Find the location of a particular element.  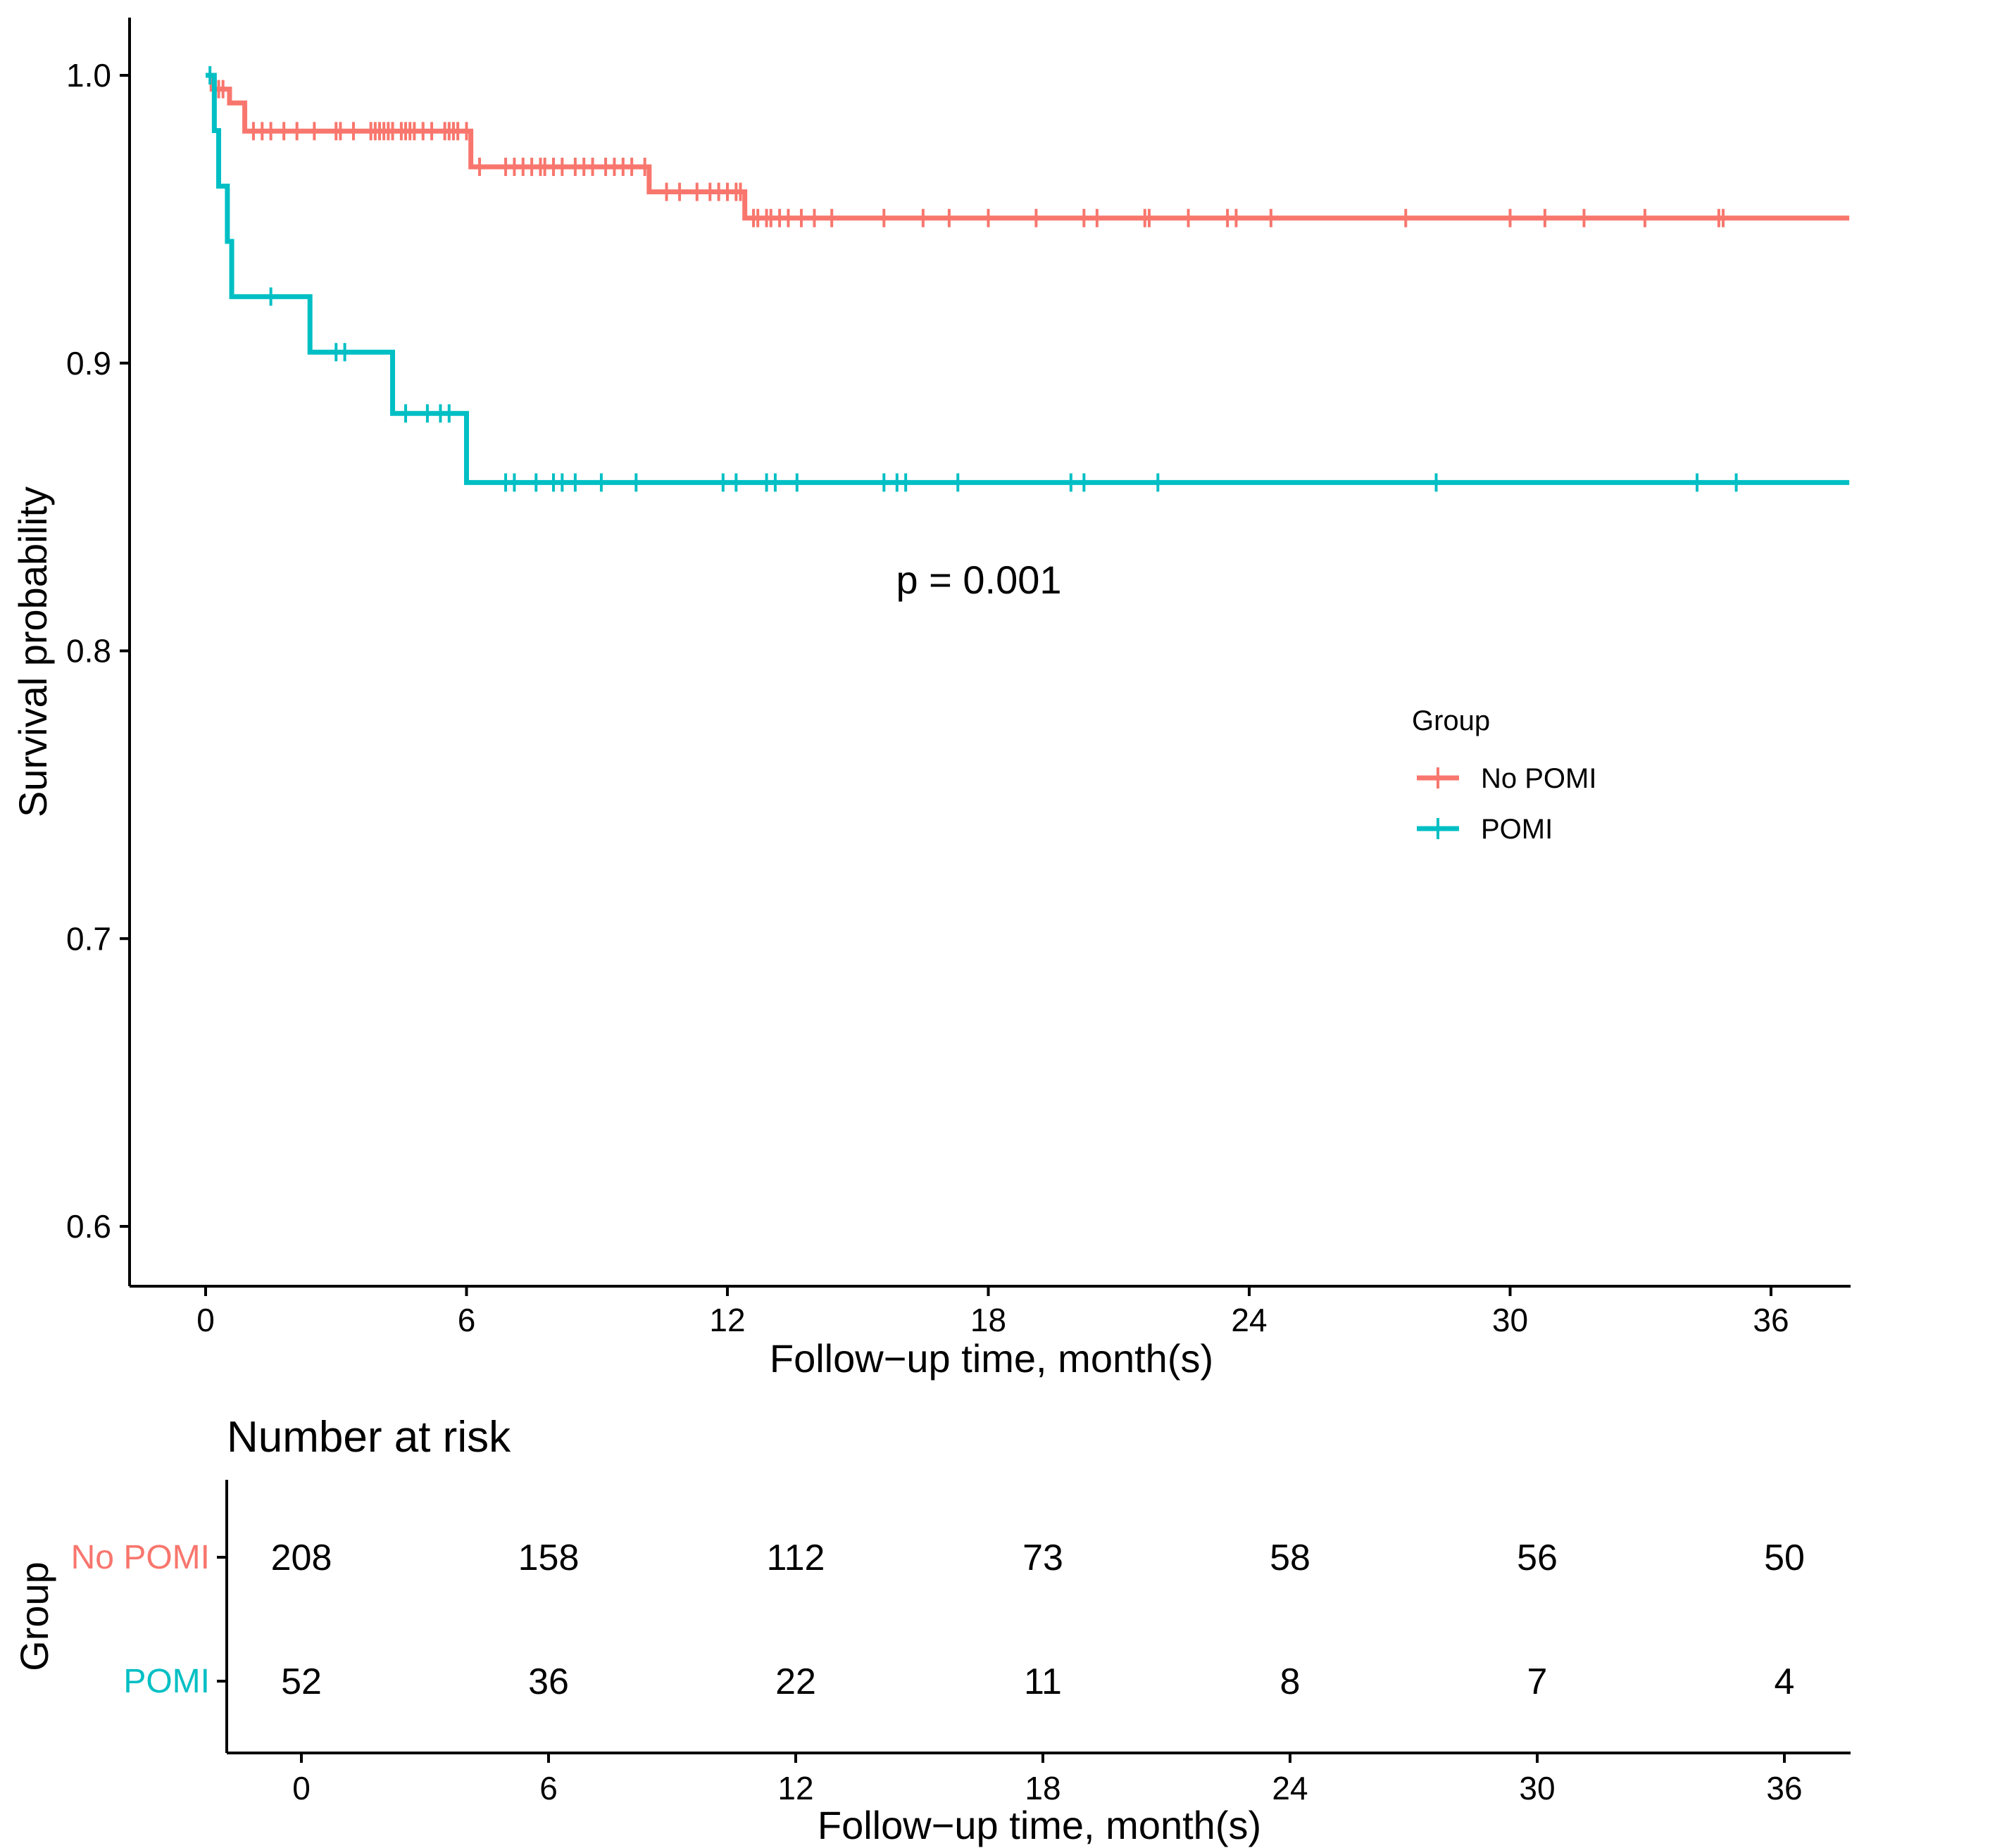

legend: Group No POMI POMI is located at coordinates (1504, 775).